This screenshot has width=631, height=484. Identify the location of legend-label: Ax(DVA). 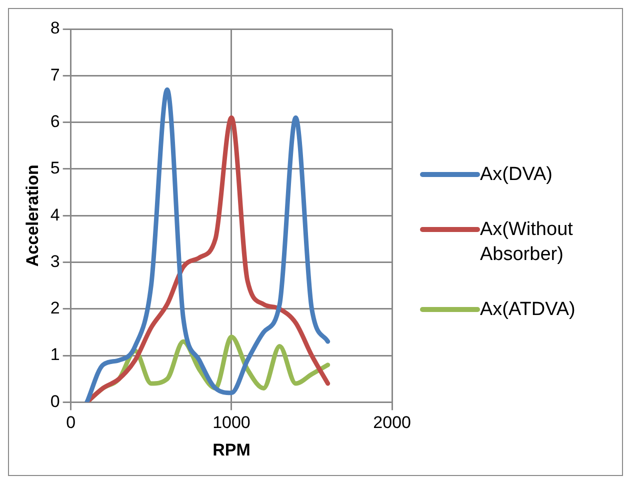
(517, 175).